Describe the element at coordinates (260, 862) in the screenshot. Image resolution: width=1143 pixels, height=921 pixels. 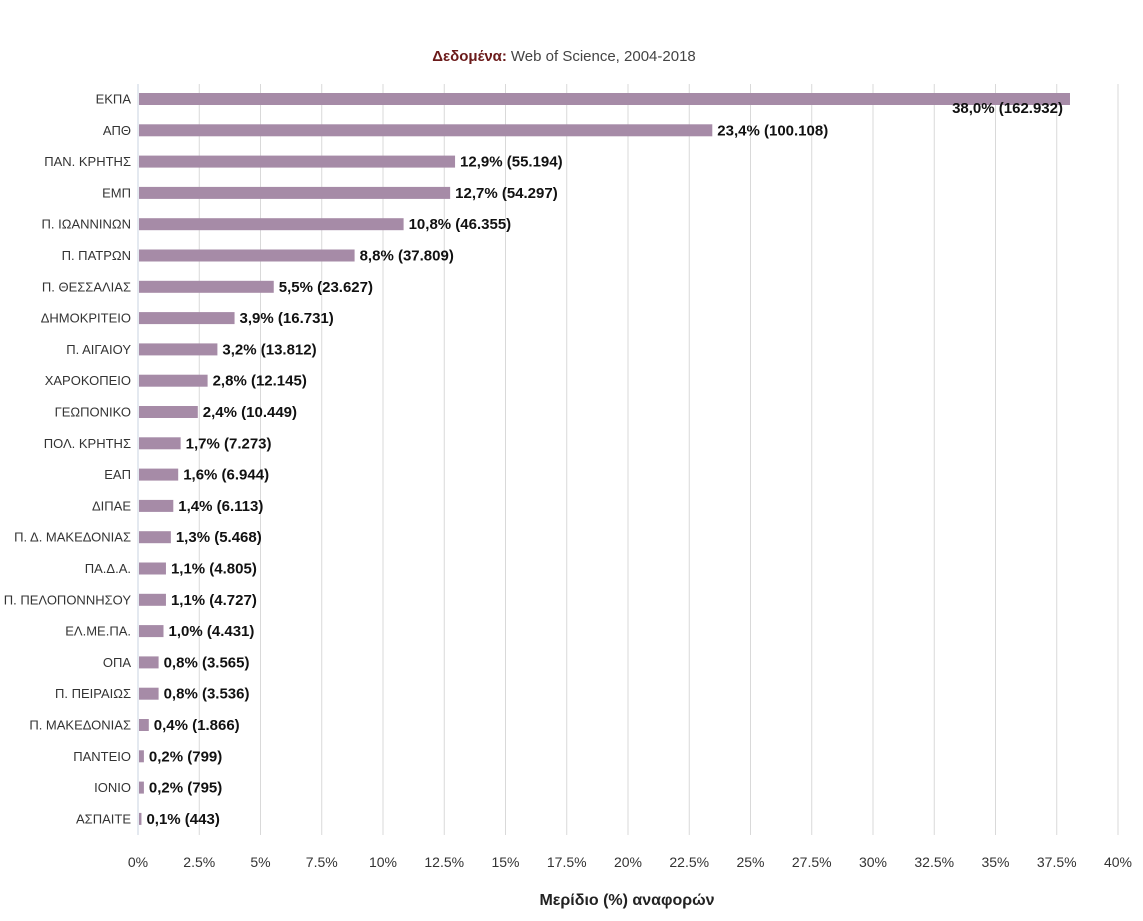
I see `x-tick-label: 5%` at that location.